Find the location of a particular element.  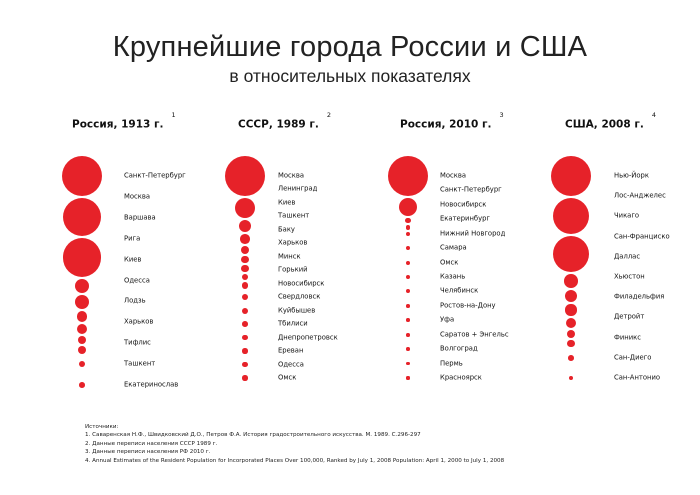

city-label: Тифлис is located at coordinates (137, 342).